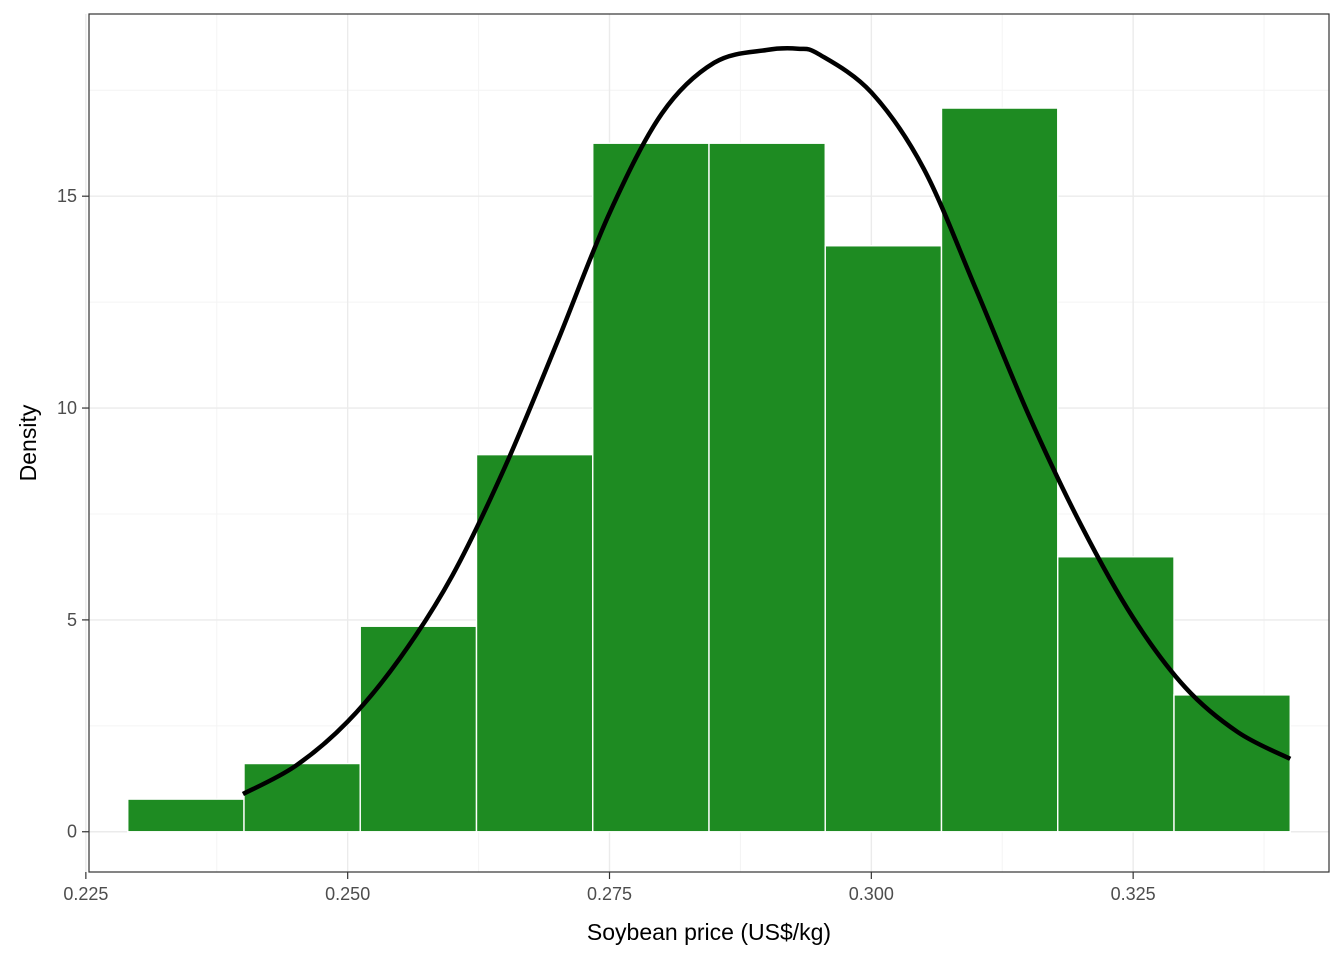 The height and width of the screenshot is (960, 1344). What do you see at coordinates (28, 442) in the screenshot?
I see `y-axis-title: Density` at bounding box center [28, 442].